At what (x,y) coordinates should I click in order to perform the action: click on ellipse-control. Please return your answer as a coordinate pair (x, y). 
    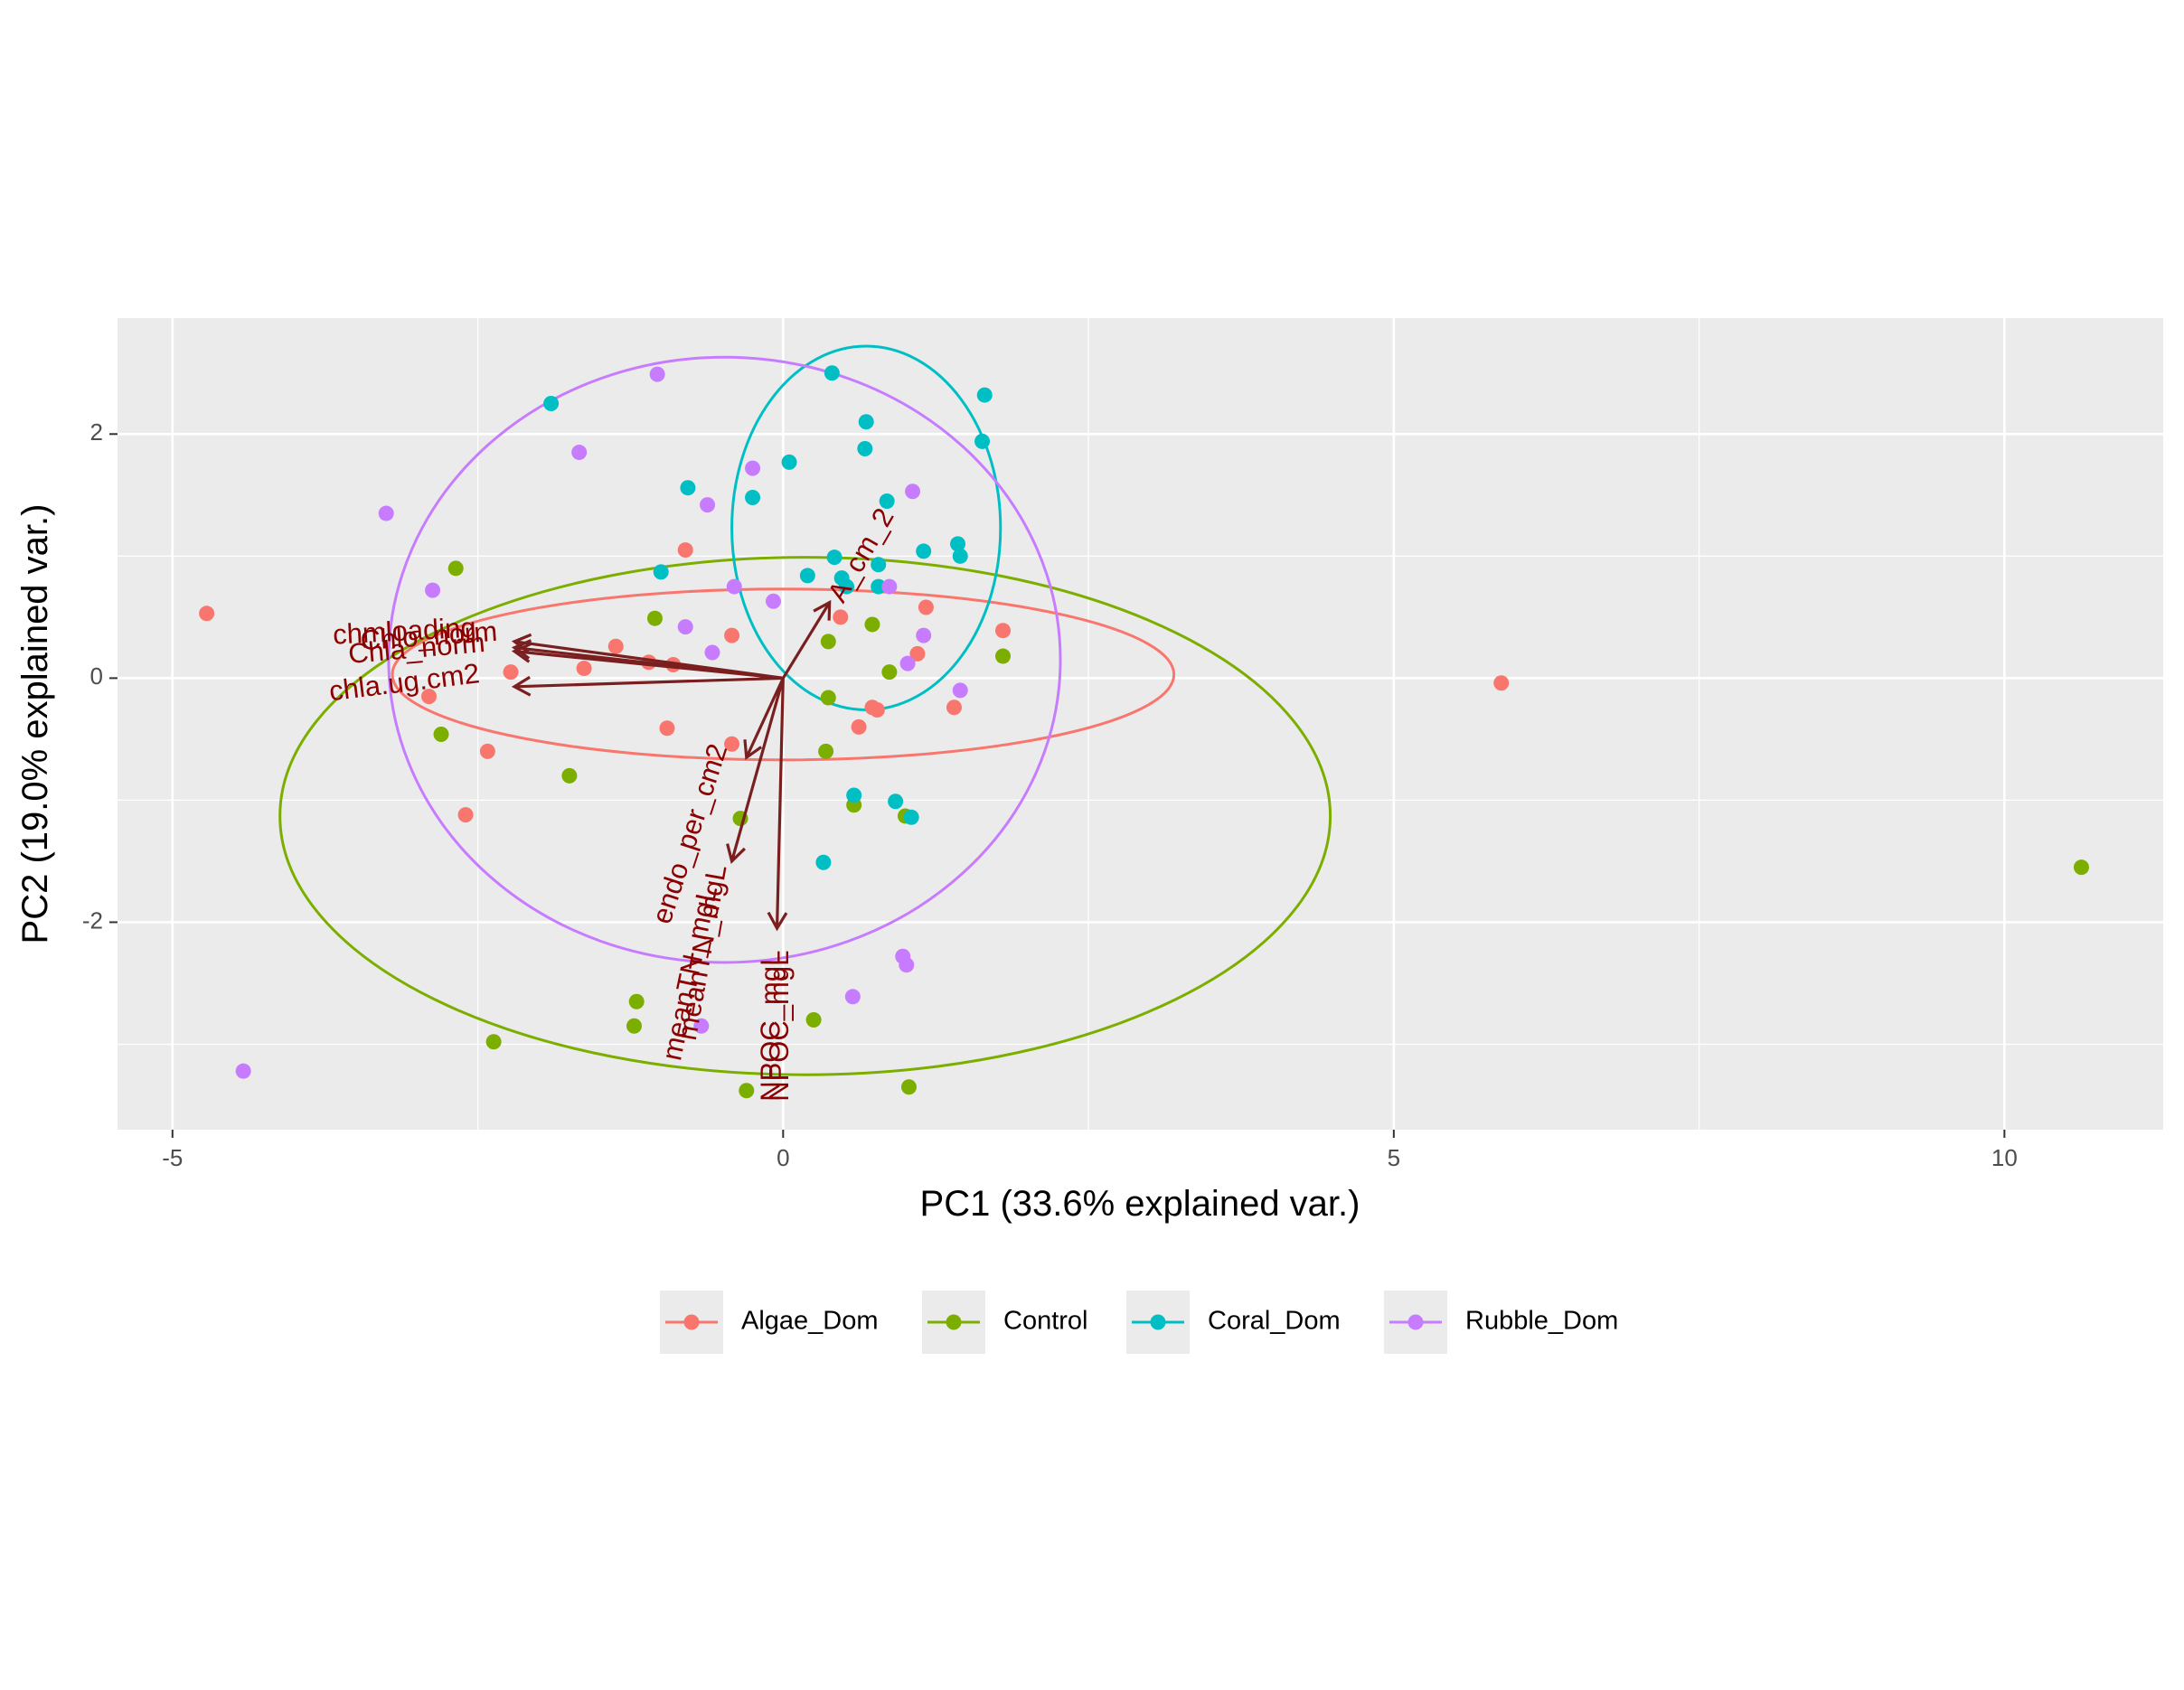
    Looking at the image, I should click on (805, 816).